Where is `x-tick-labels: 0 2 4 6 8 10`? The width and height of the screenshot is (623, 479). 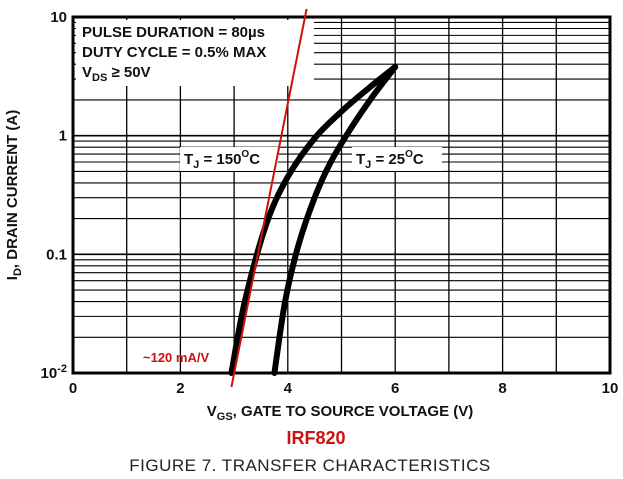 x-tick-labels: 0 2 4 6 8 10 is located at coordinates (344, 388).